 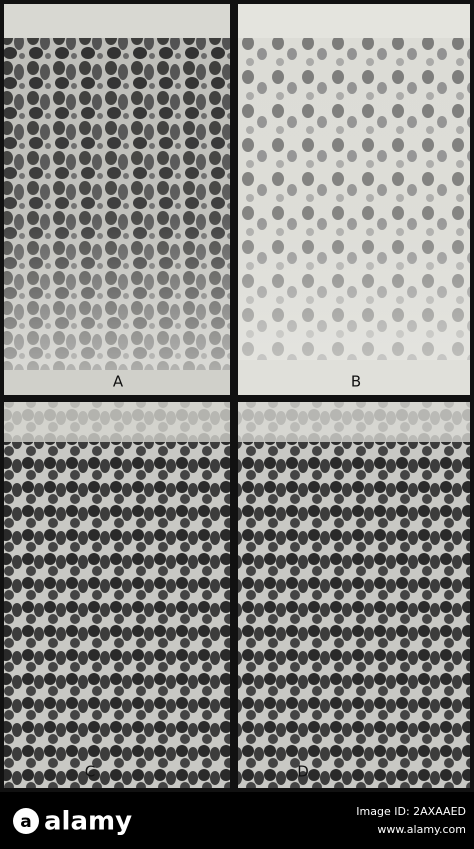 I want to click on svg-text: a, so click(x=25, y=822).